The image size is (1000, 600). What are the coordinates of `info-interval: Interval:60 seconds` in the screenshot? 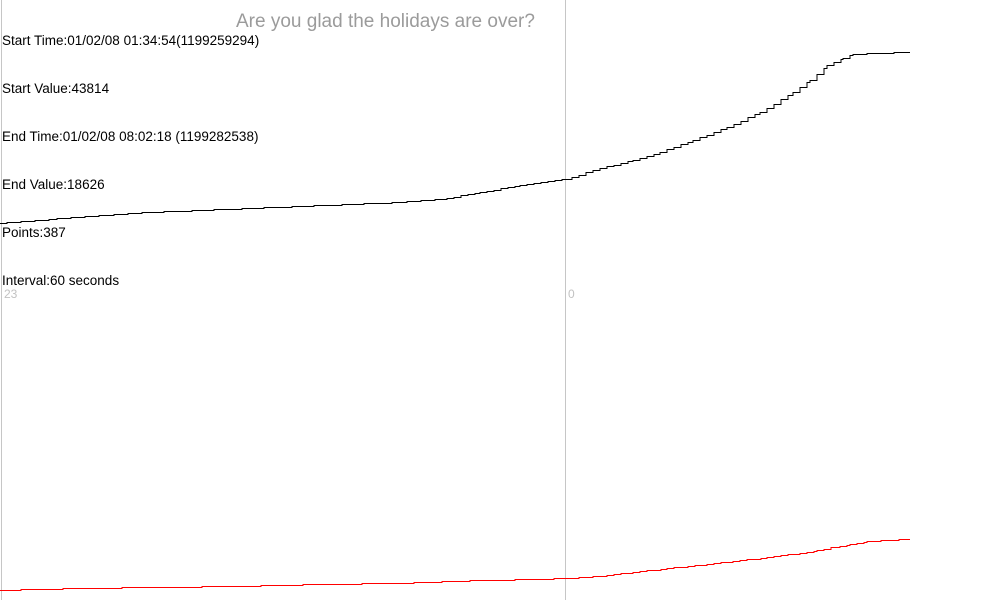 It's located at (61, 280).